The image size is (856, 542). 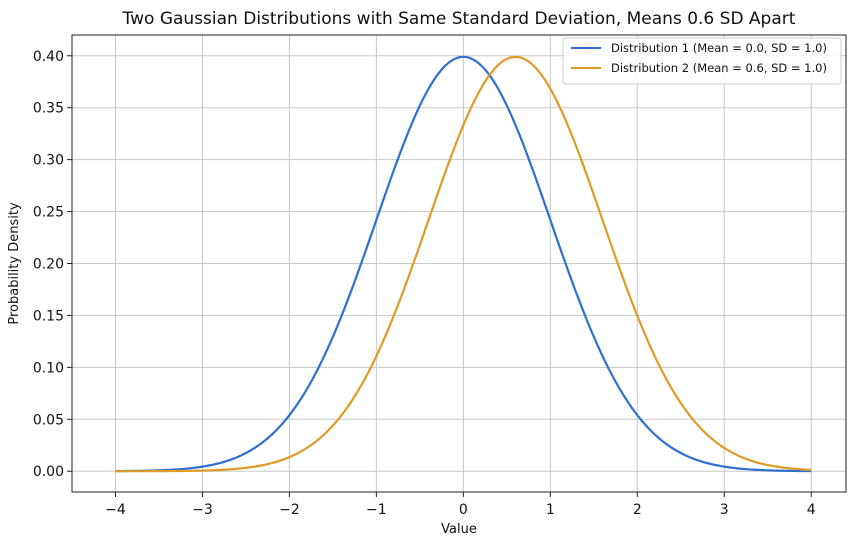 I want to click on y-tick-label-5: 0.25, so click(x=48, y=213).